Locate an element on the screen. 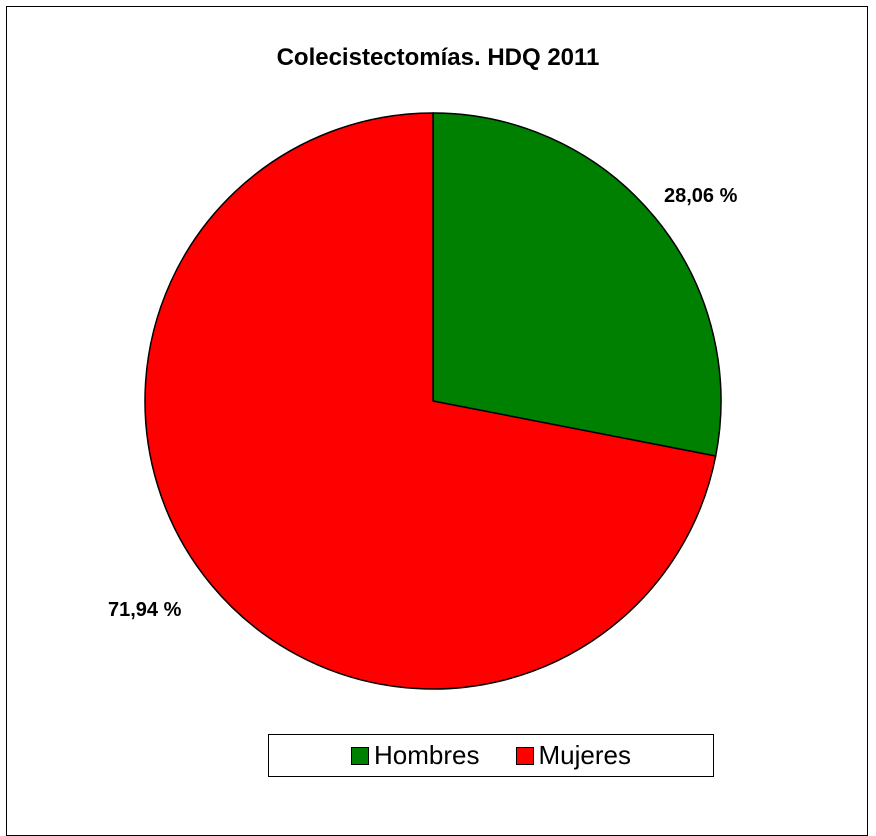  legend: Hombres Mujeres is located at coordinates (491, 755).